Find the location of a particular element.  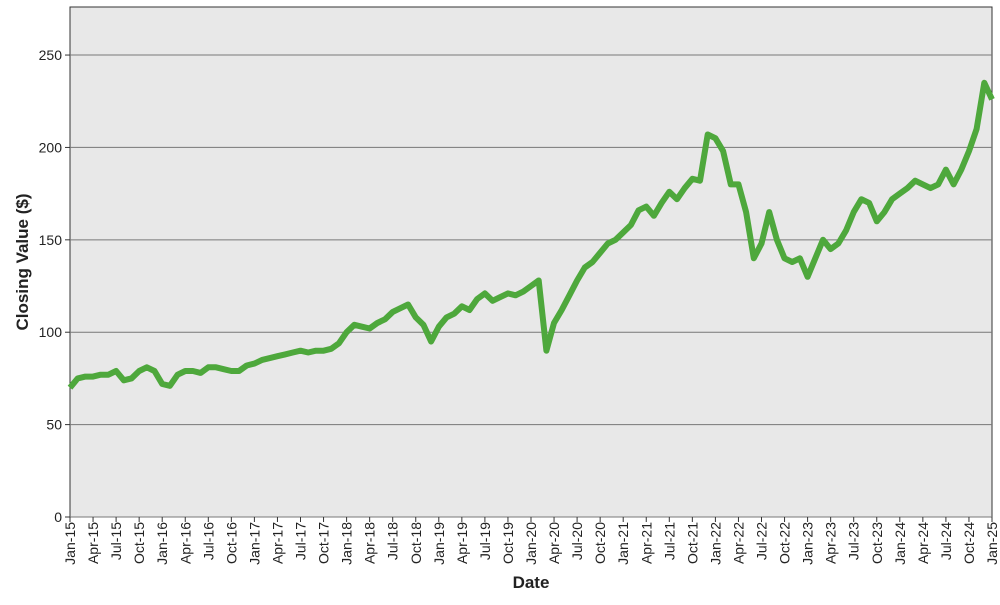

x-tick-label: Jul-18 is located at coordinates (393, 541).